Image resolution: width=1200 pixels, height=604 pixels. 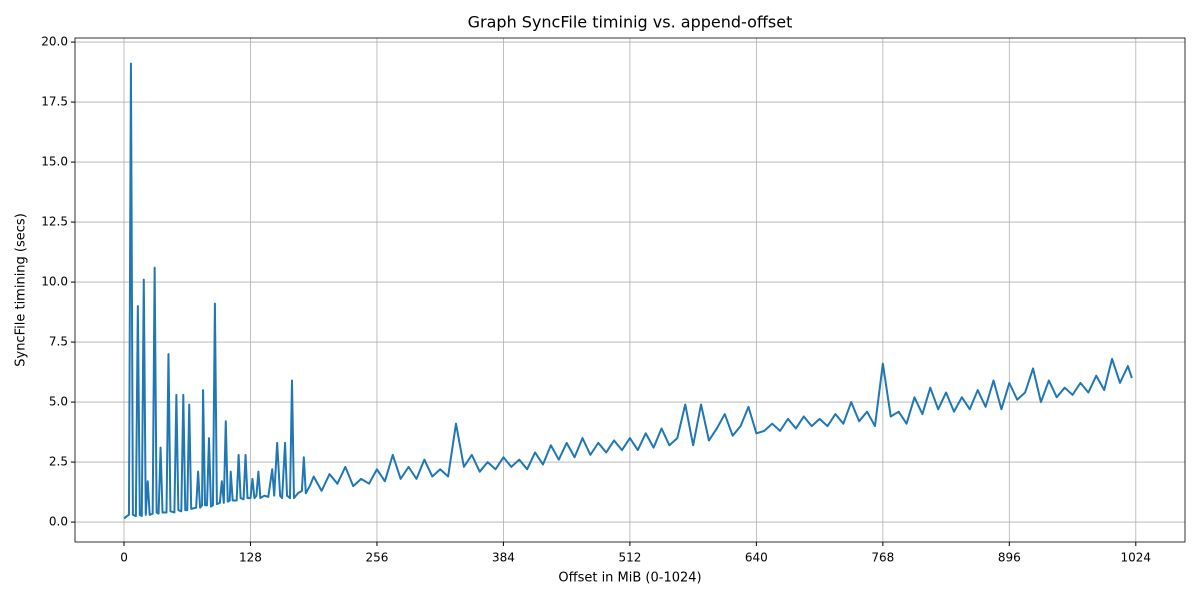 I want to click on x-axis-label: Offset in MiB (0-1024), so click(x=629, y=578).